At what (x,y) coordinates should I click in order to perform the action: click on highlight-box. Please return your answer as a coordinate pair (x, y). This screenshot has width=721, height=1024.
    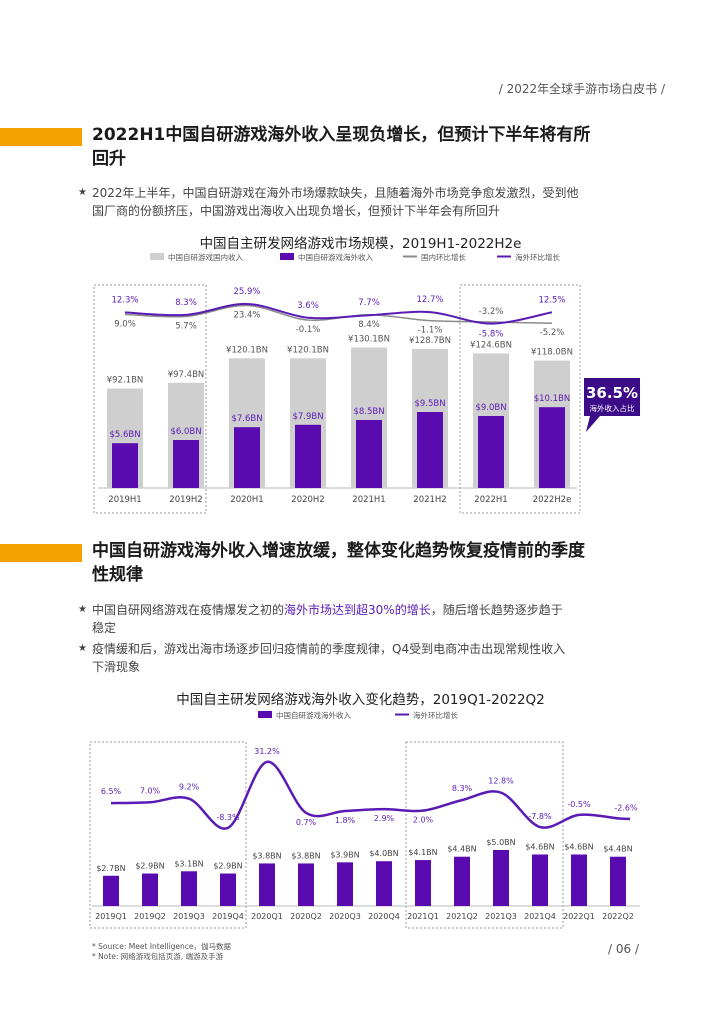
    Looking at the image, I should click on (520, 399).